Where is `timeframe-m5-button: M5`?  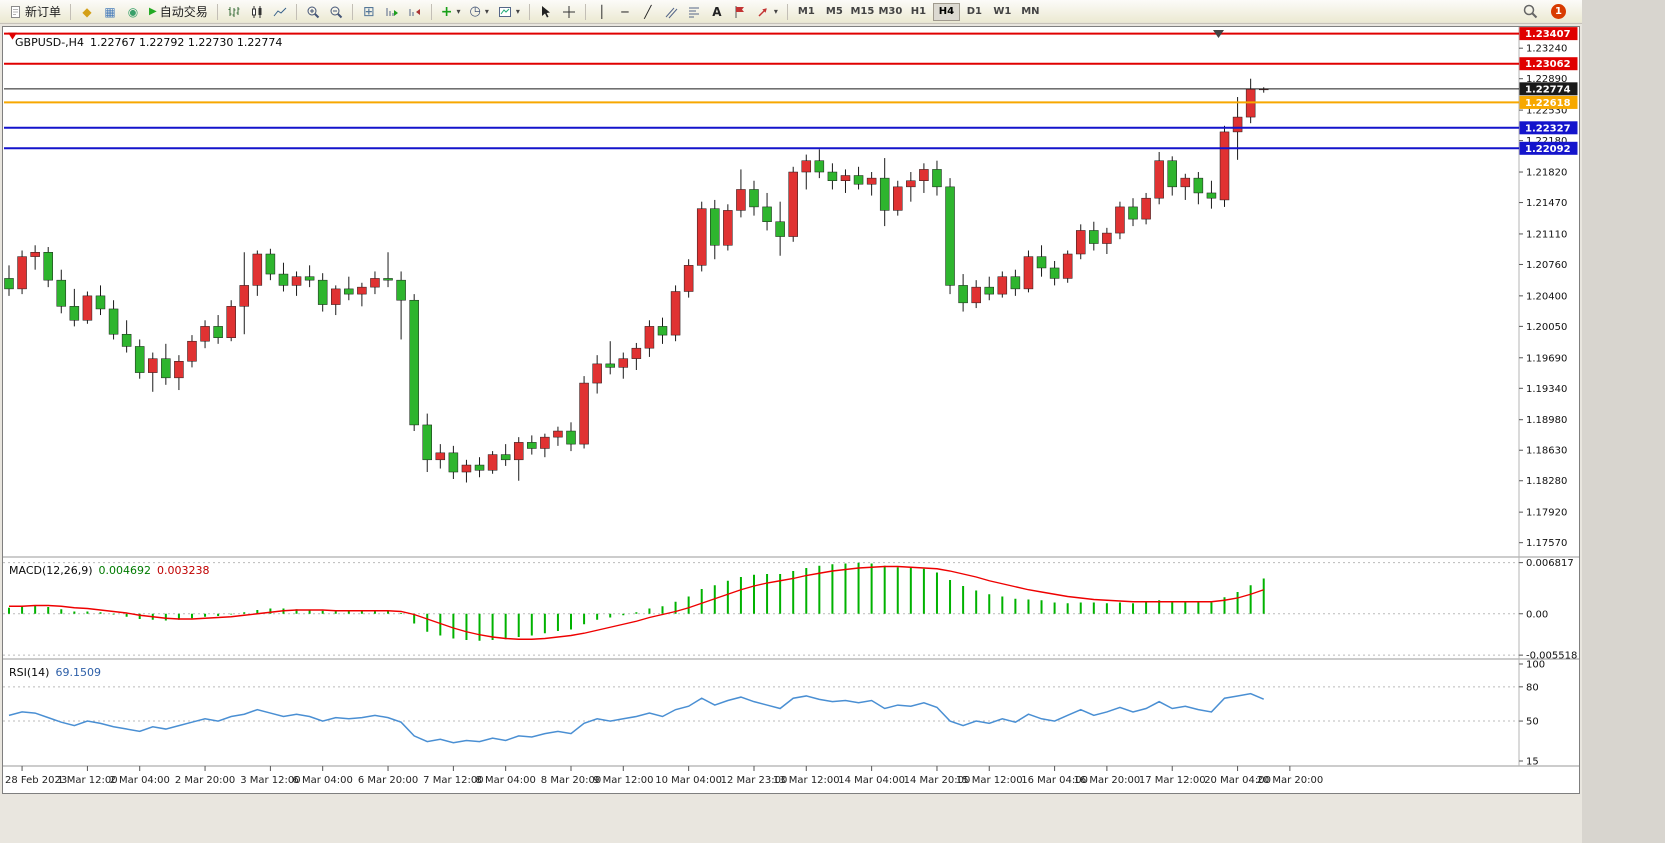 timeframe-m5-button: M5 is located at coordinates (834, 12).